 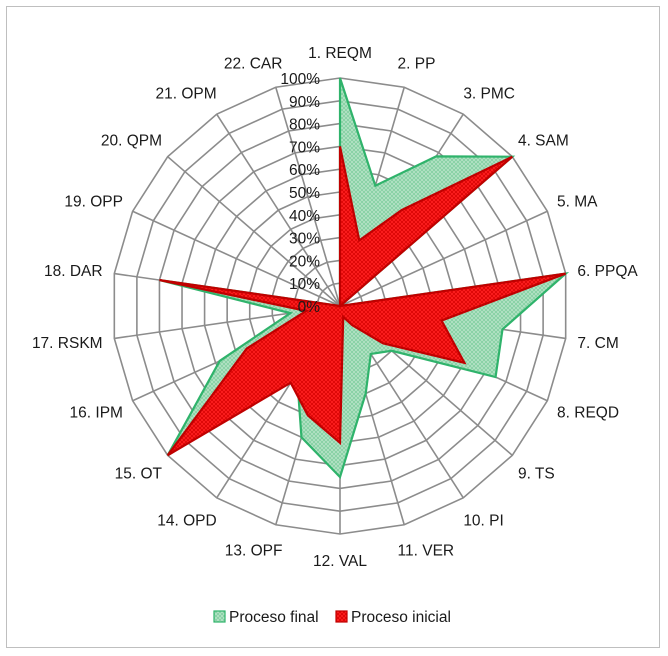 What do you see at coordinates (139, 473) in the screenshot?
I see `category-label: 15. OT` at bounding box center [139, 473].